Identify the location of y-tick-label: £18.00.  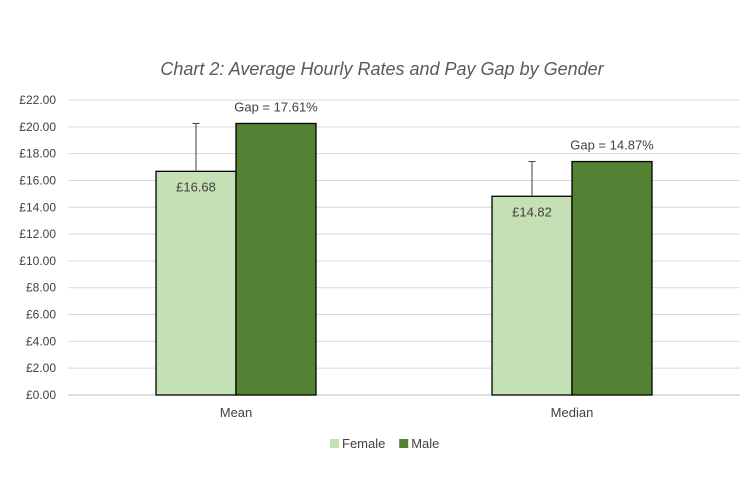
(37, 154).